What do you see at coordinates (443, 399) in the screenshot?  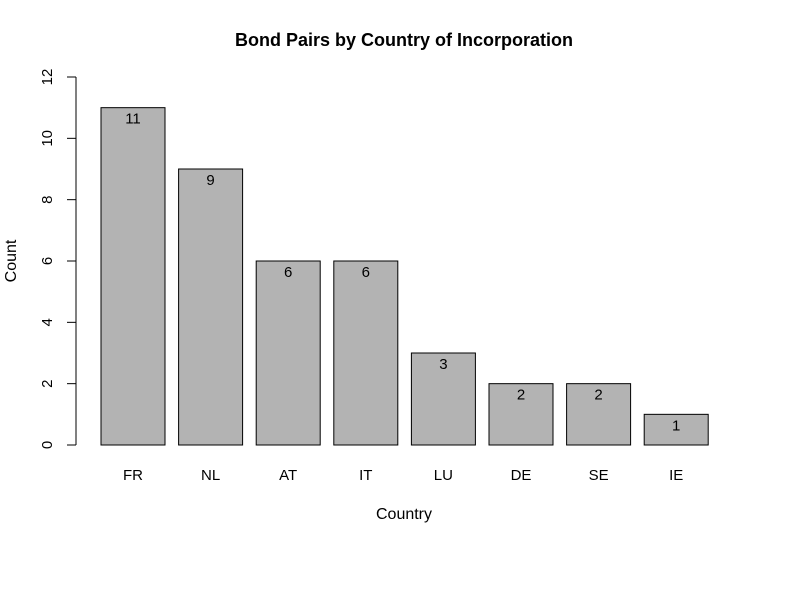 I see `bar-lu` at bounding box center [443, 399].